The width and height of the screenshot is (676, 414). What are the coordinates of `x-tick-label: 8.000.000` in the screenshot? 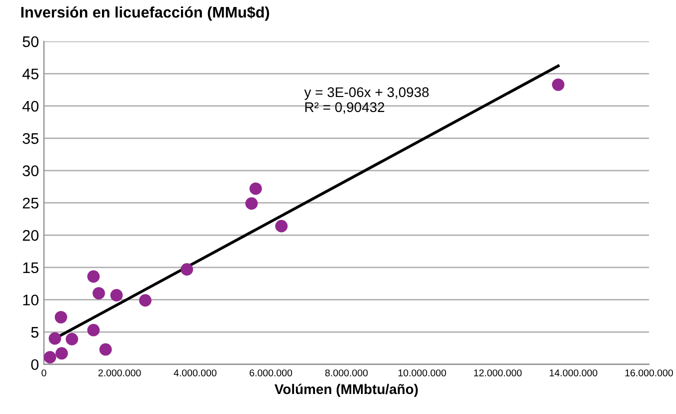 It's located at (346, 372).